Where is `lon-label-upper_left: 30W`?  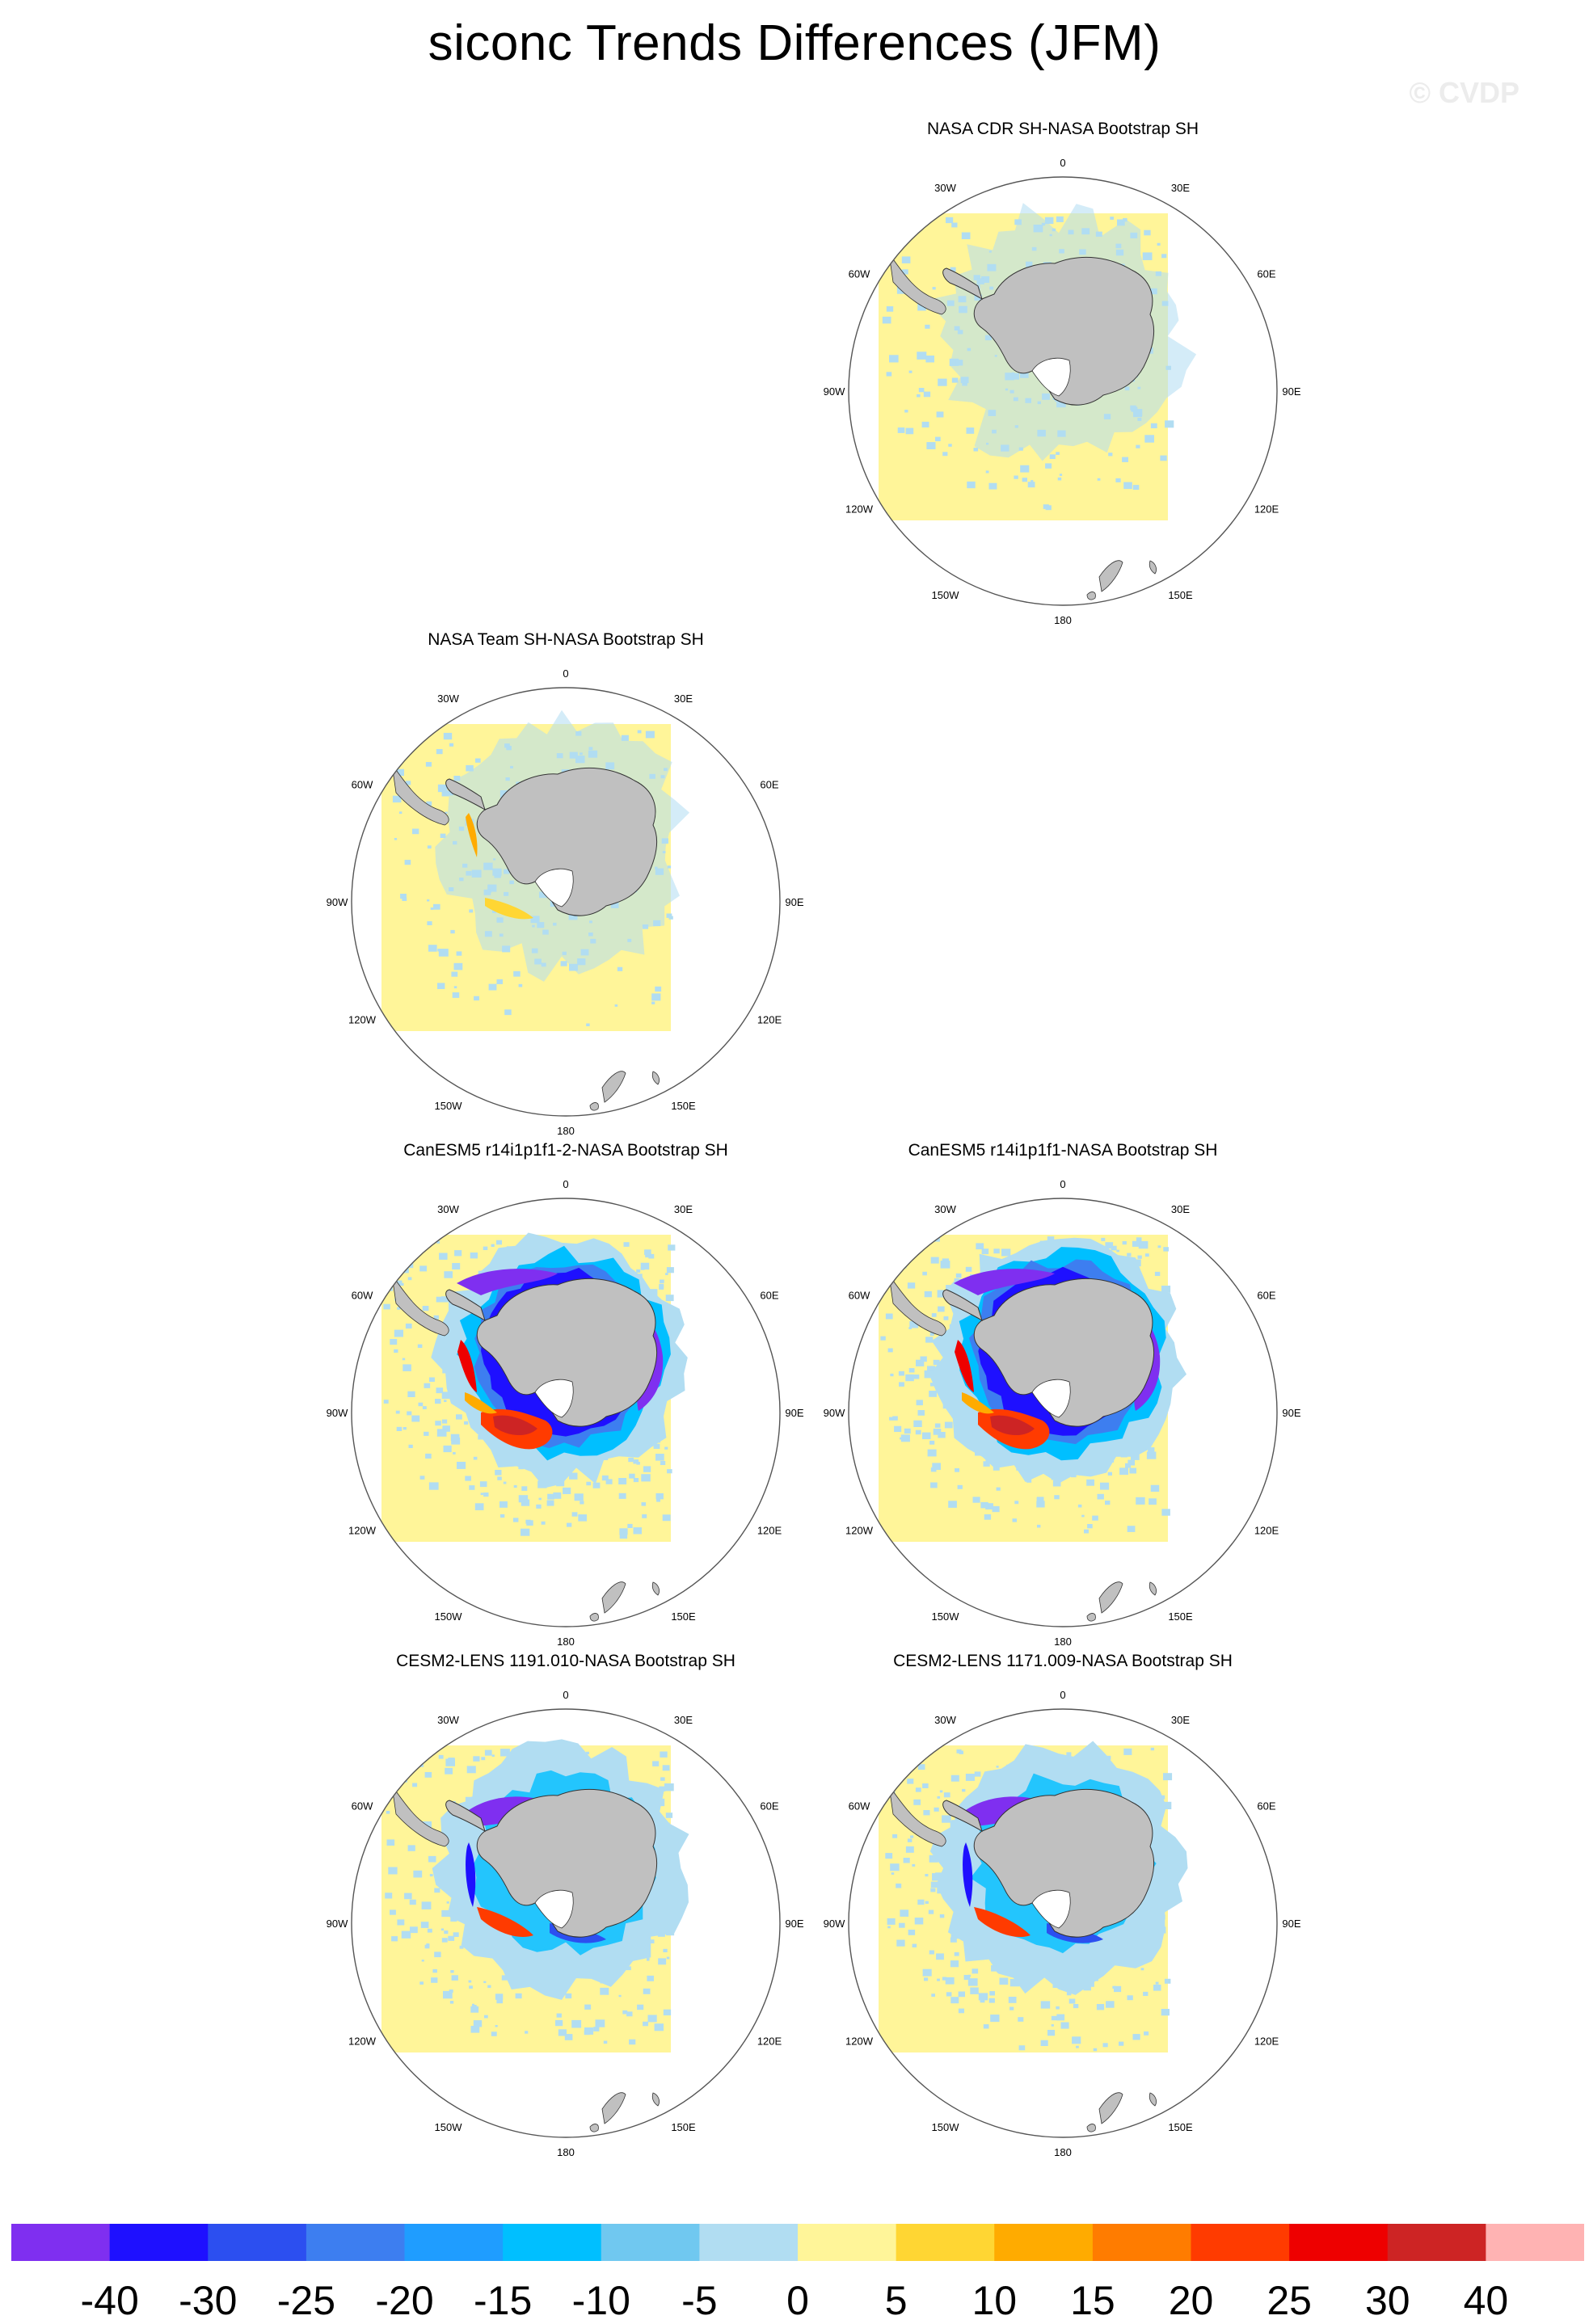
lon-label-upper_left: 30W is located at coordinates (945, 1720).